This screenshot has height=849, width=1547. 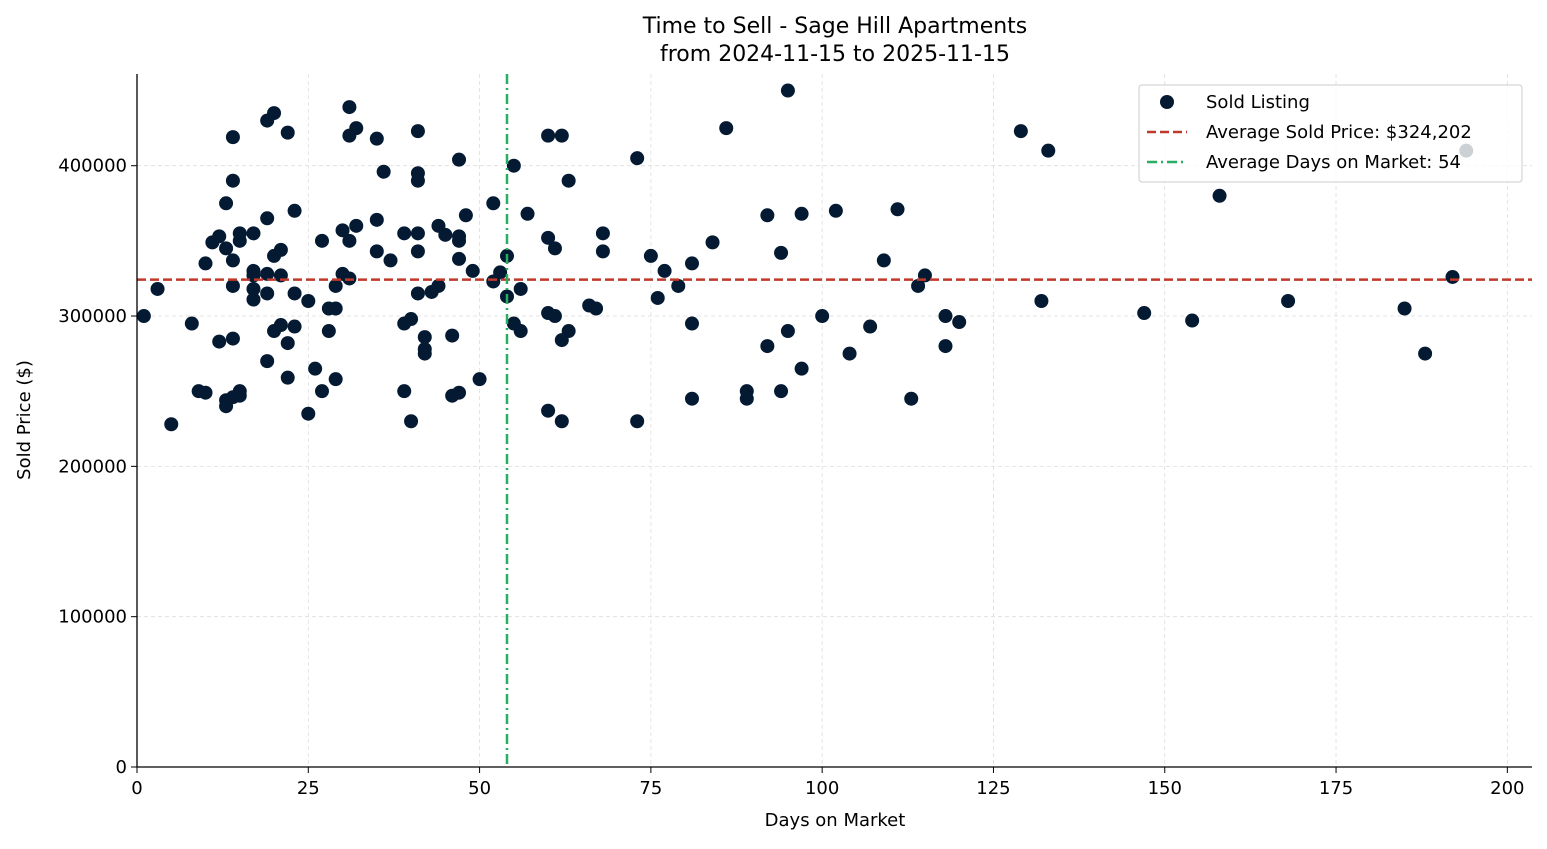 I want to click on x-tick-label: 200, so click(x=1507, y=788).